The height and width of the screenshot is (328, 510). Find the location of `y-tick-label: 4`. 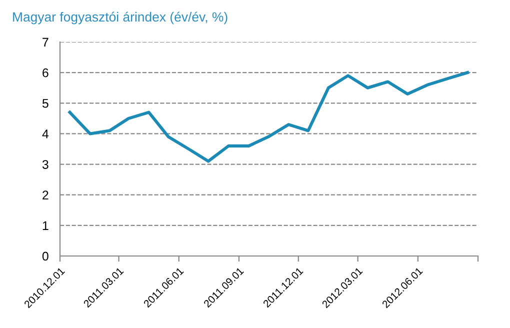

y-tick-label: 4 is located at coordinates (45, 134).